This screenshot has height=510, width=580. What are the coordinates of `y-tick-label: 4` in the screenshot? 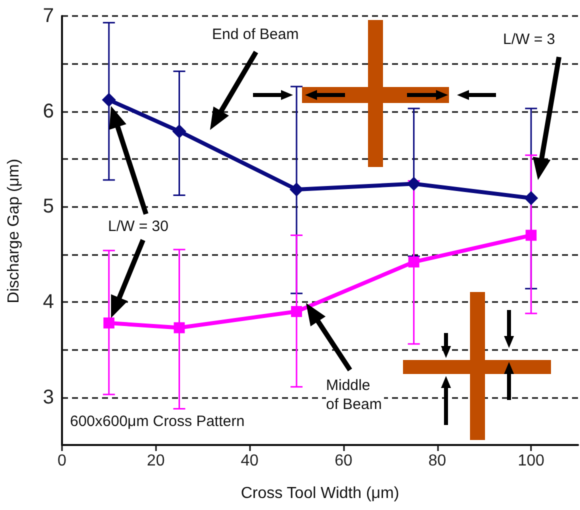 It's located at (48, 302).